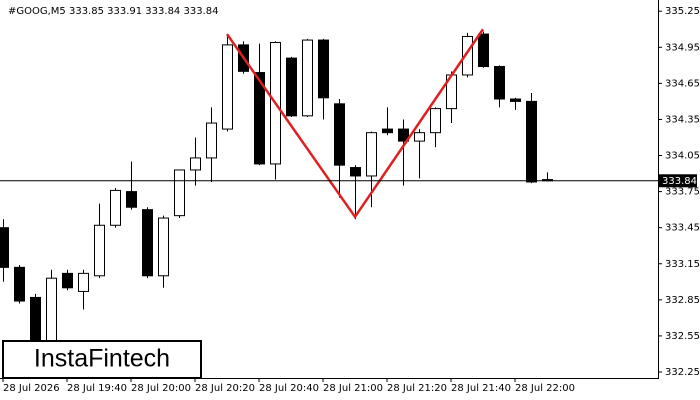 The width and height of the screenshot is (700, 400). I want to click on y-tick-label: 335.25, so click(682, 11).